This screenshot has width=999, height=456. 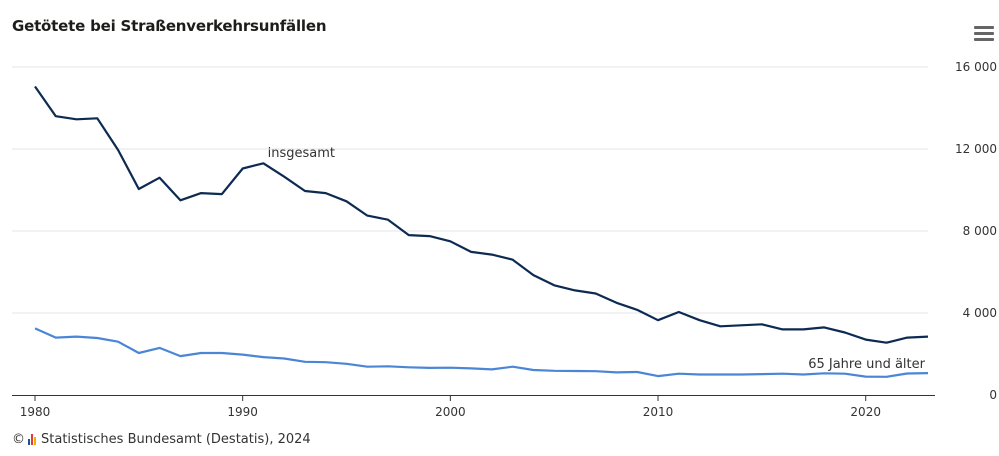 What do you see at coordinates (980, 313) in the screenshot?
I see `y-tick-label: 4 000` at bounding box center [980, 313].